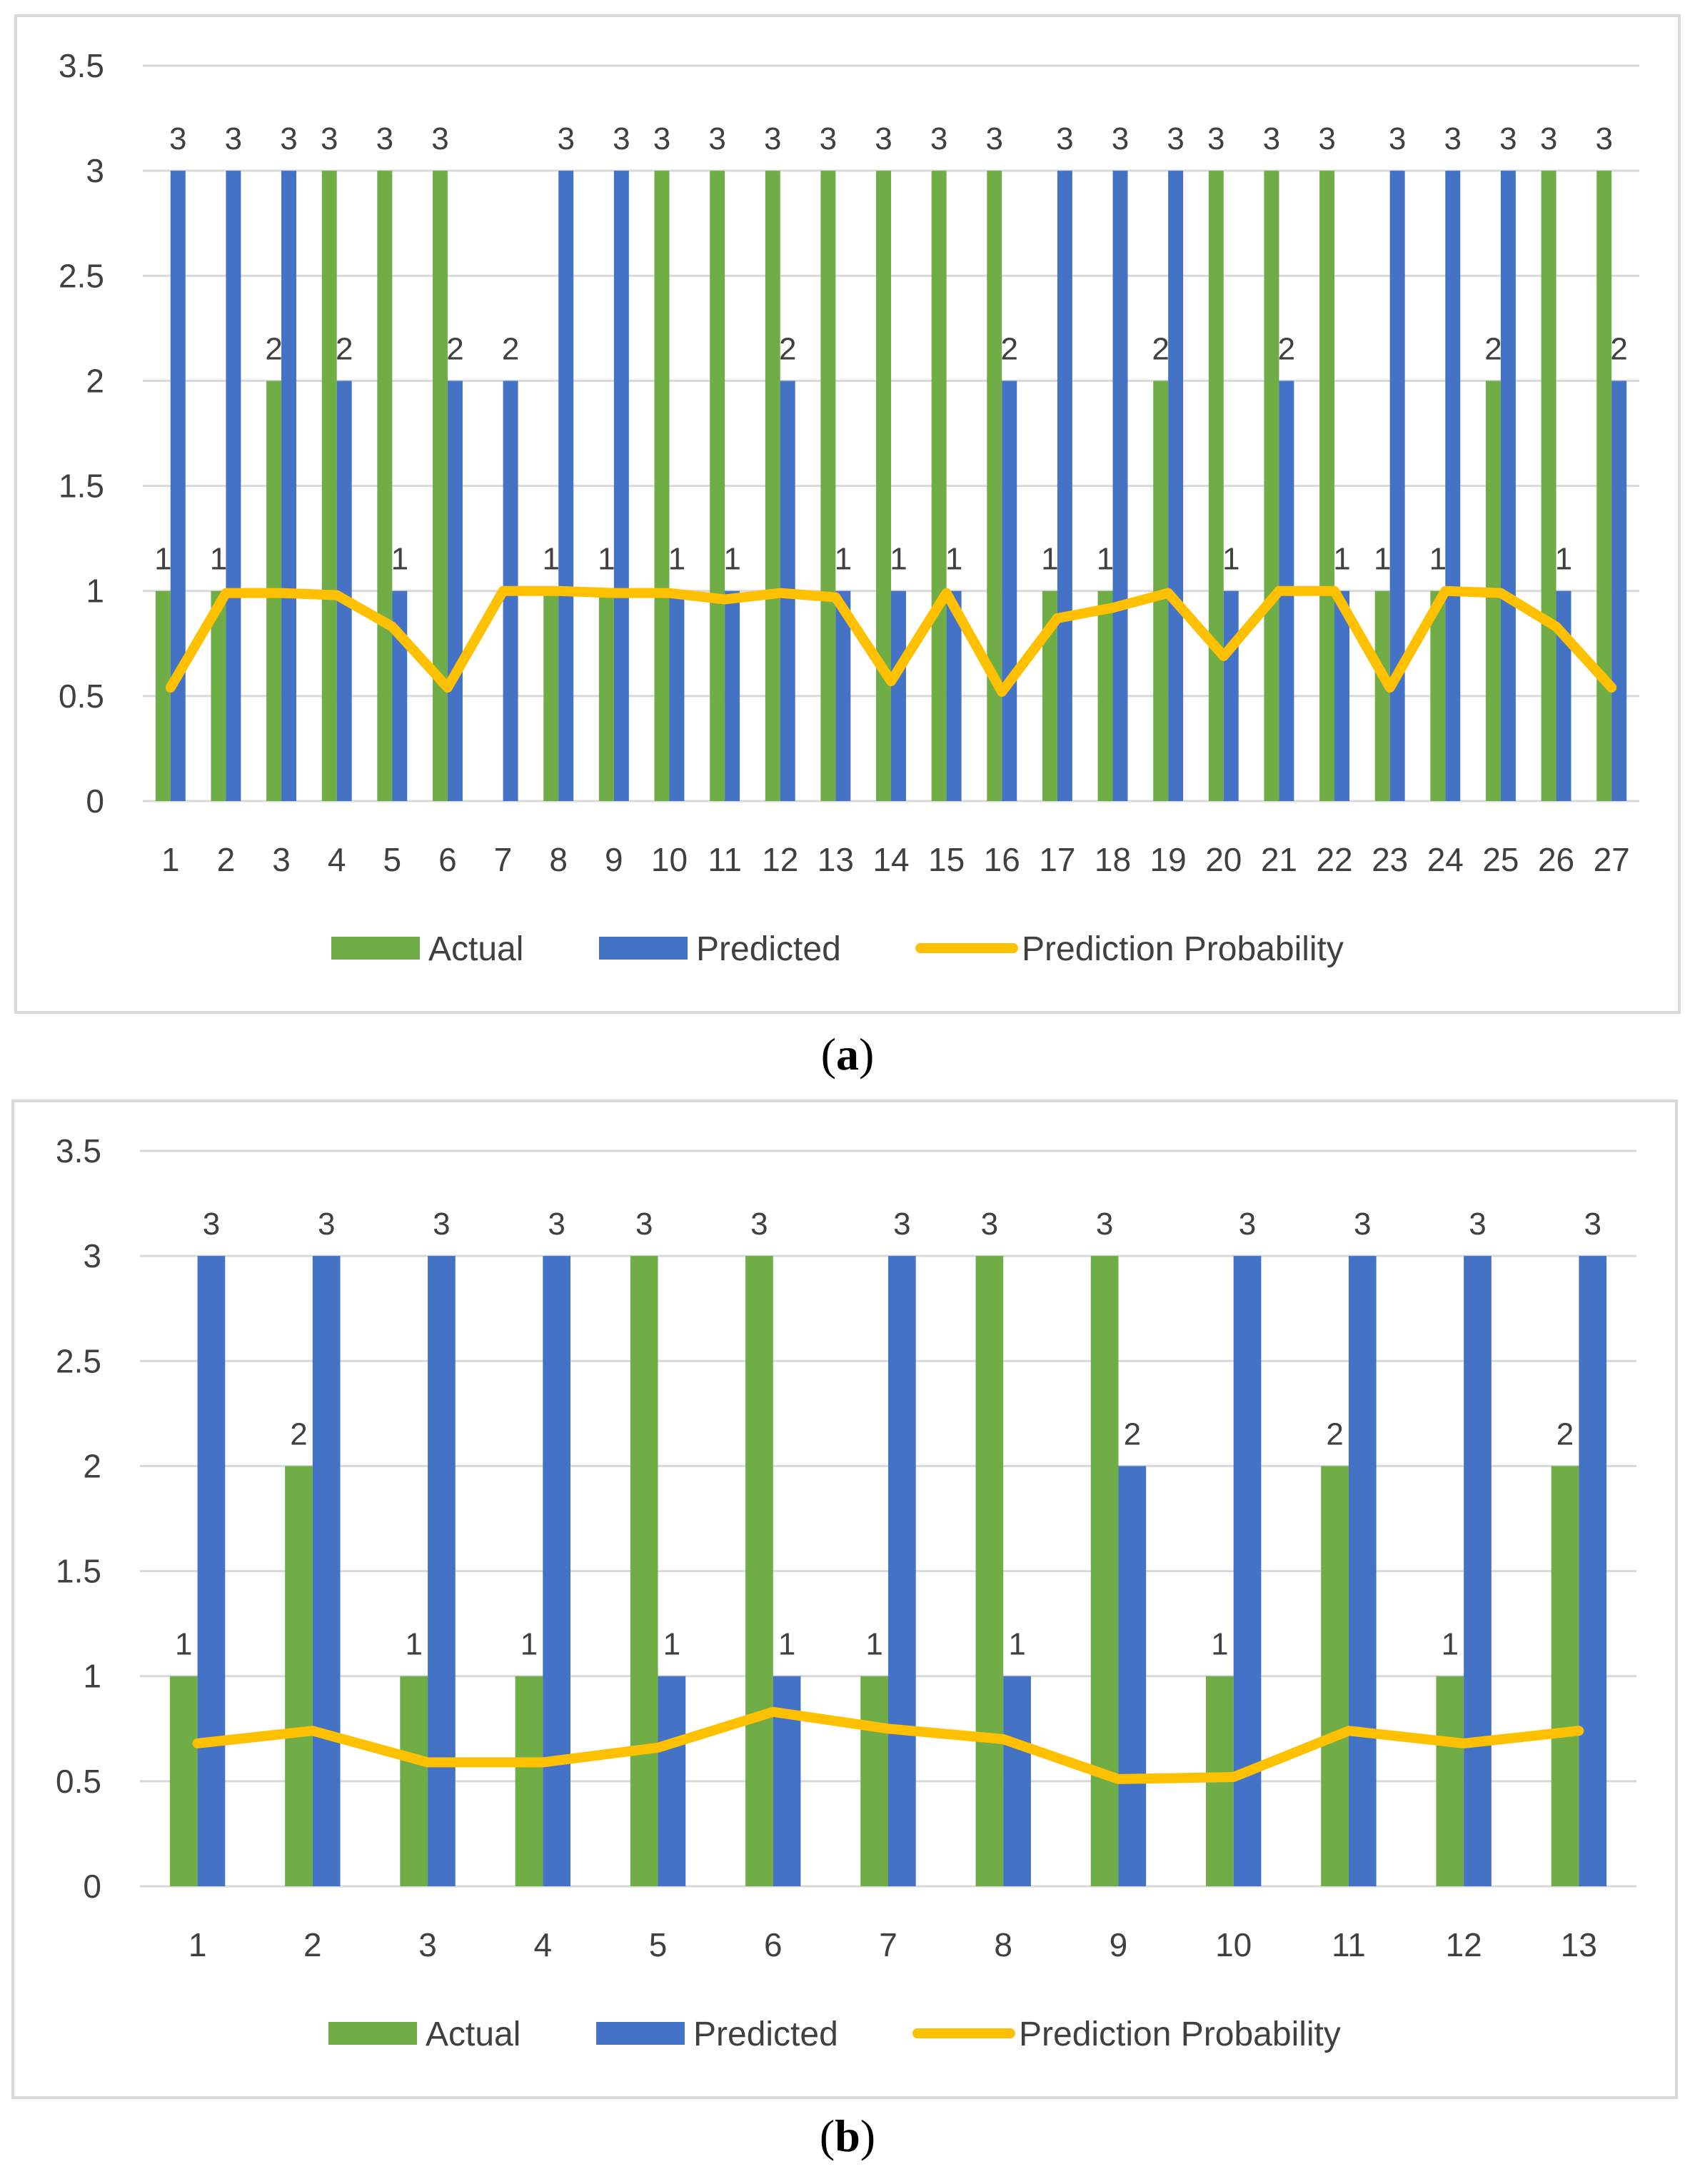 The width and height of the screenshot is (1695, 2184). I want to click on x-tick-label: 13, so click(836, 859).